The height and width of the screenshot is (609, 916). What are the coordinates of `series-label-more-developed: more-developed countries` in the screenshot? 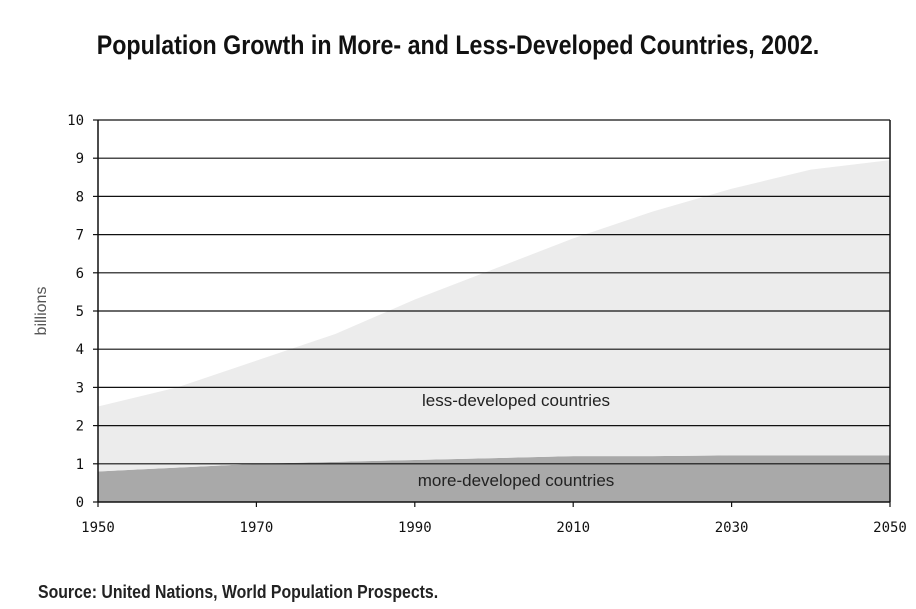 It's located at (516, 480).